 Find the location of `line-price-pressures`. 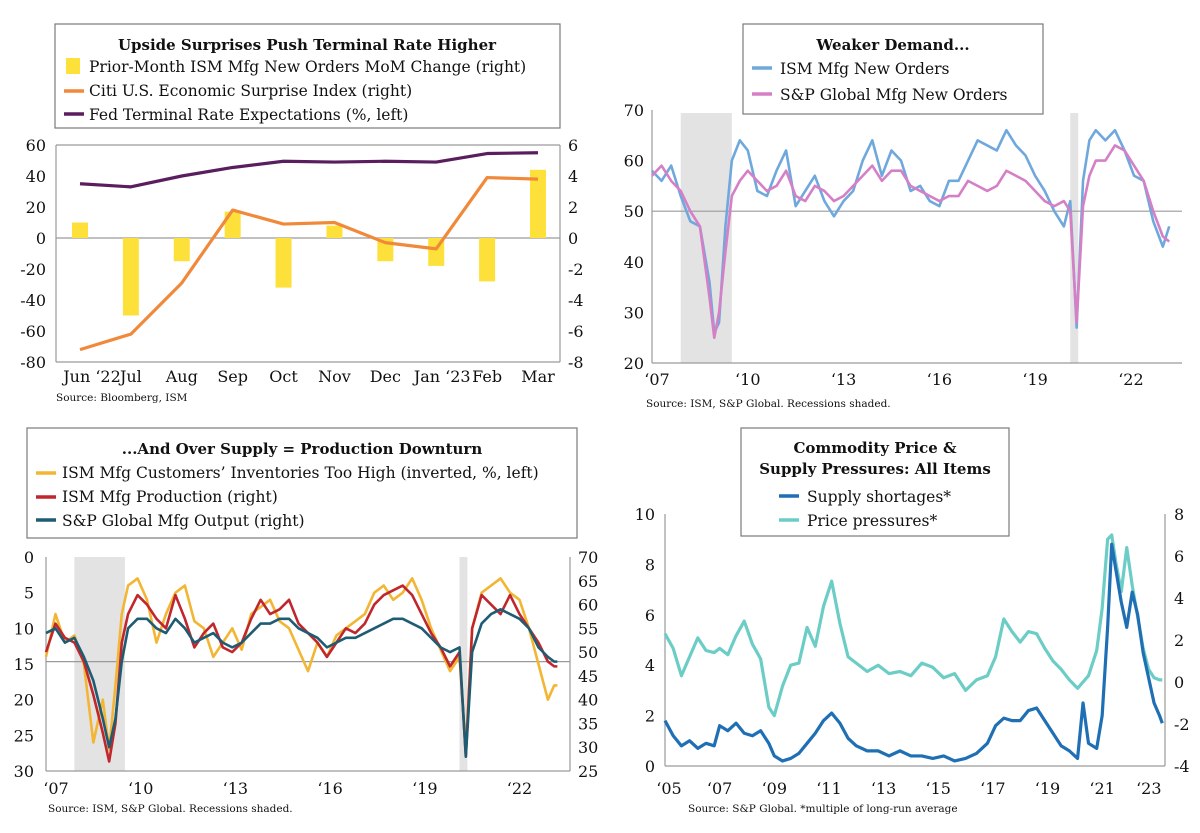

line-price-pressures is located at coordinates (913, 625).